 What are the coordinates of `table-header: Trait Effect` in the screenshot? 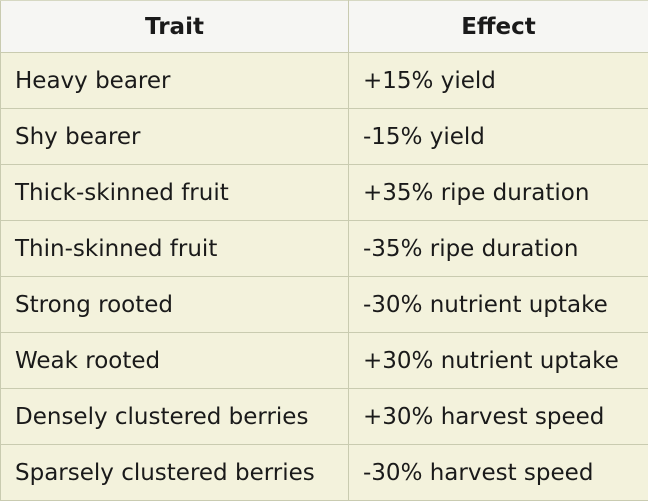 It's located at (324, 27).